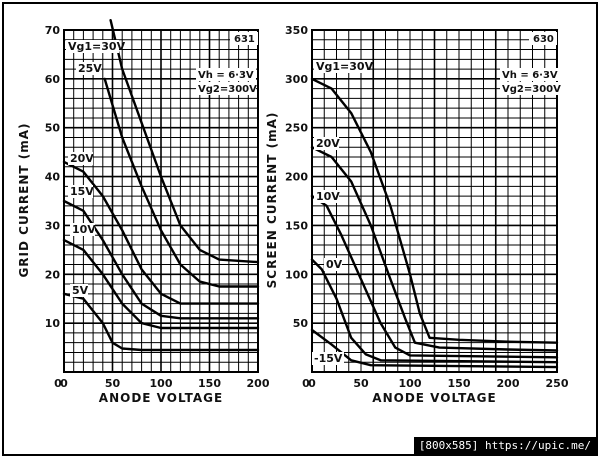  I want to click on series-label: 0V, so click(334, 264).